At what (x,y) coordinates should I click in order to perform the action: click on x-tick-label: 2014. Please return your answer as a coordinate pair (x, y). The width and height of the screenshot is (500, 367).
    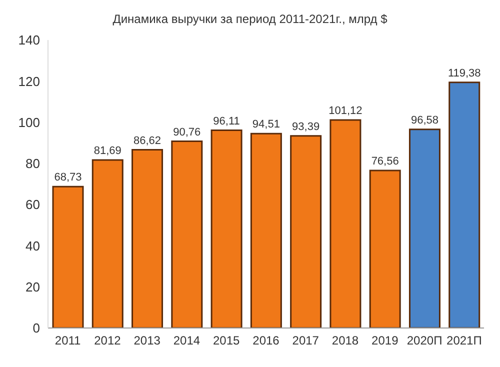
    Looking at the image, I should click on (186, 341).